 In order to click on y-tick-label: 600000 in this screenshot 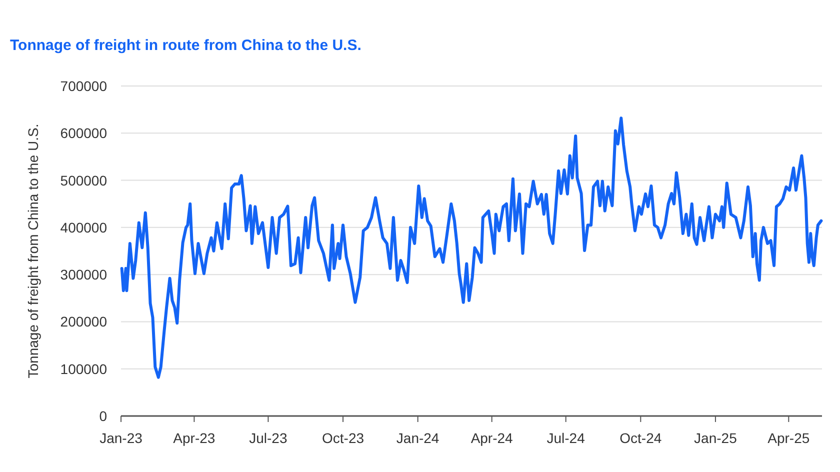, I will do `click(84, 133)`.